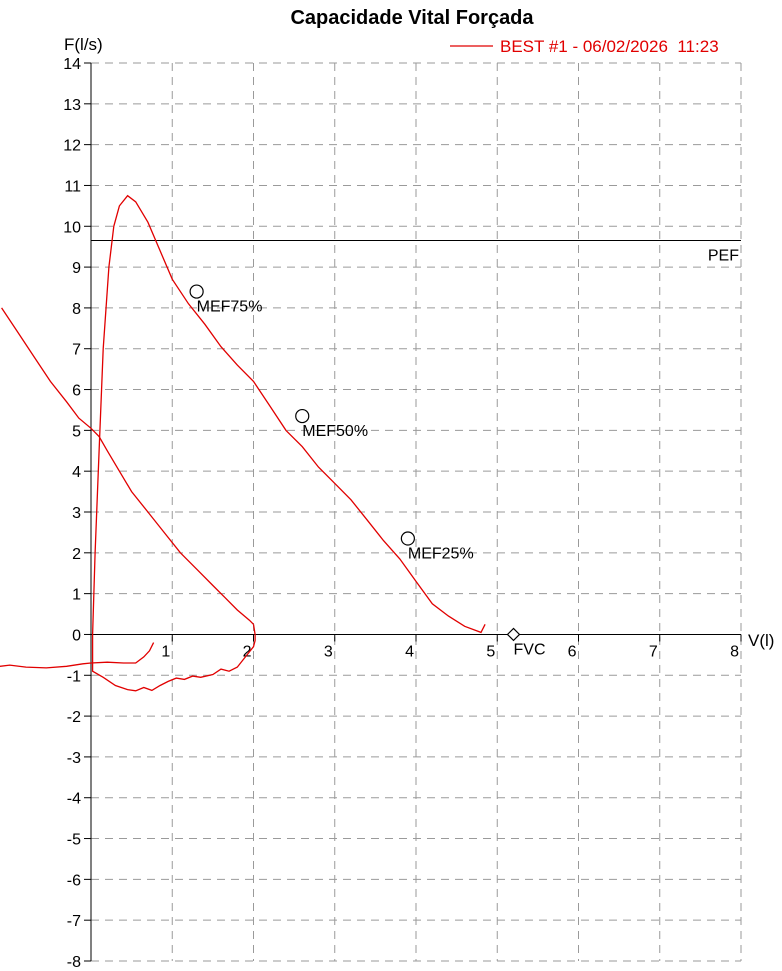 The width and height of the screenshot is (782, 971). What do you see at coordinates (723, 256) in the screenshot?
I see `pef-label: PEF` at bounding box center [723, 256].